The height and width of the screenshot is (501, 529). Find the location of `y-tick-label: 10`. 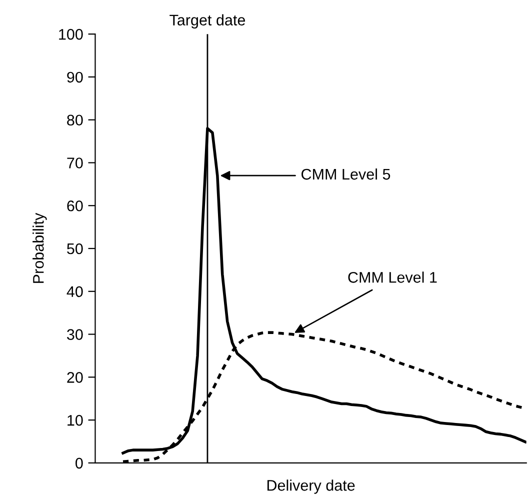

y-tick-label: 10 is located at coordinates (75, 420).